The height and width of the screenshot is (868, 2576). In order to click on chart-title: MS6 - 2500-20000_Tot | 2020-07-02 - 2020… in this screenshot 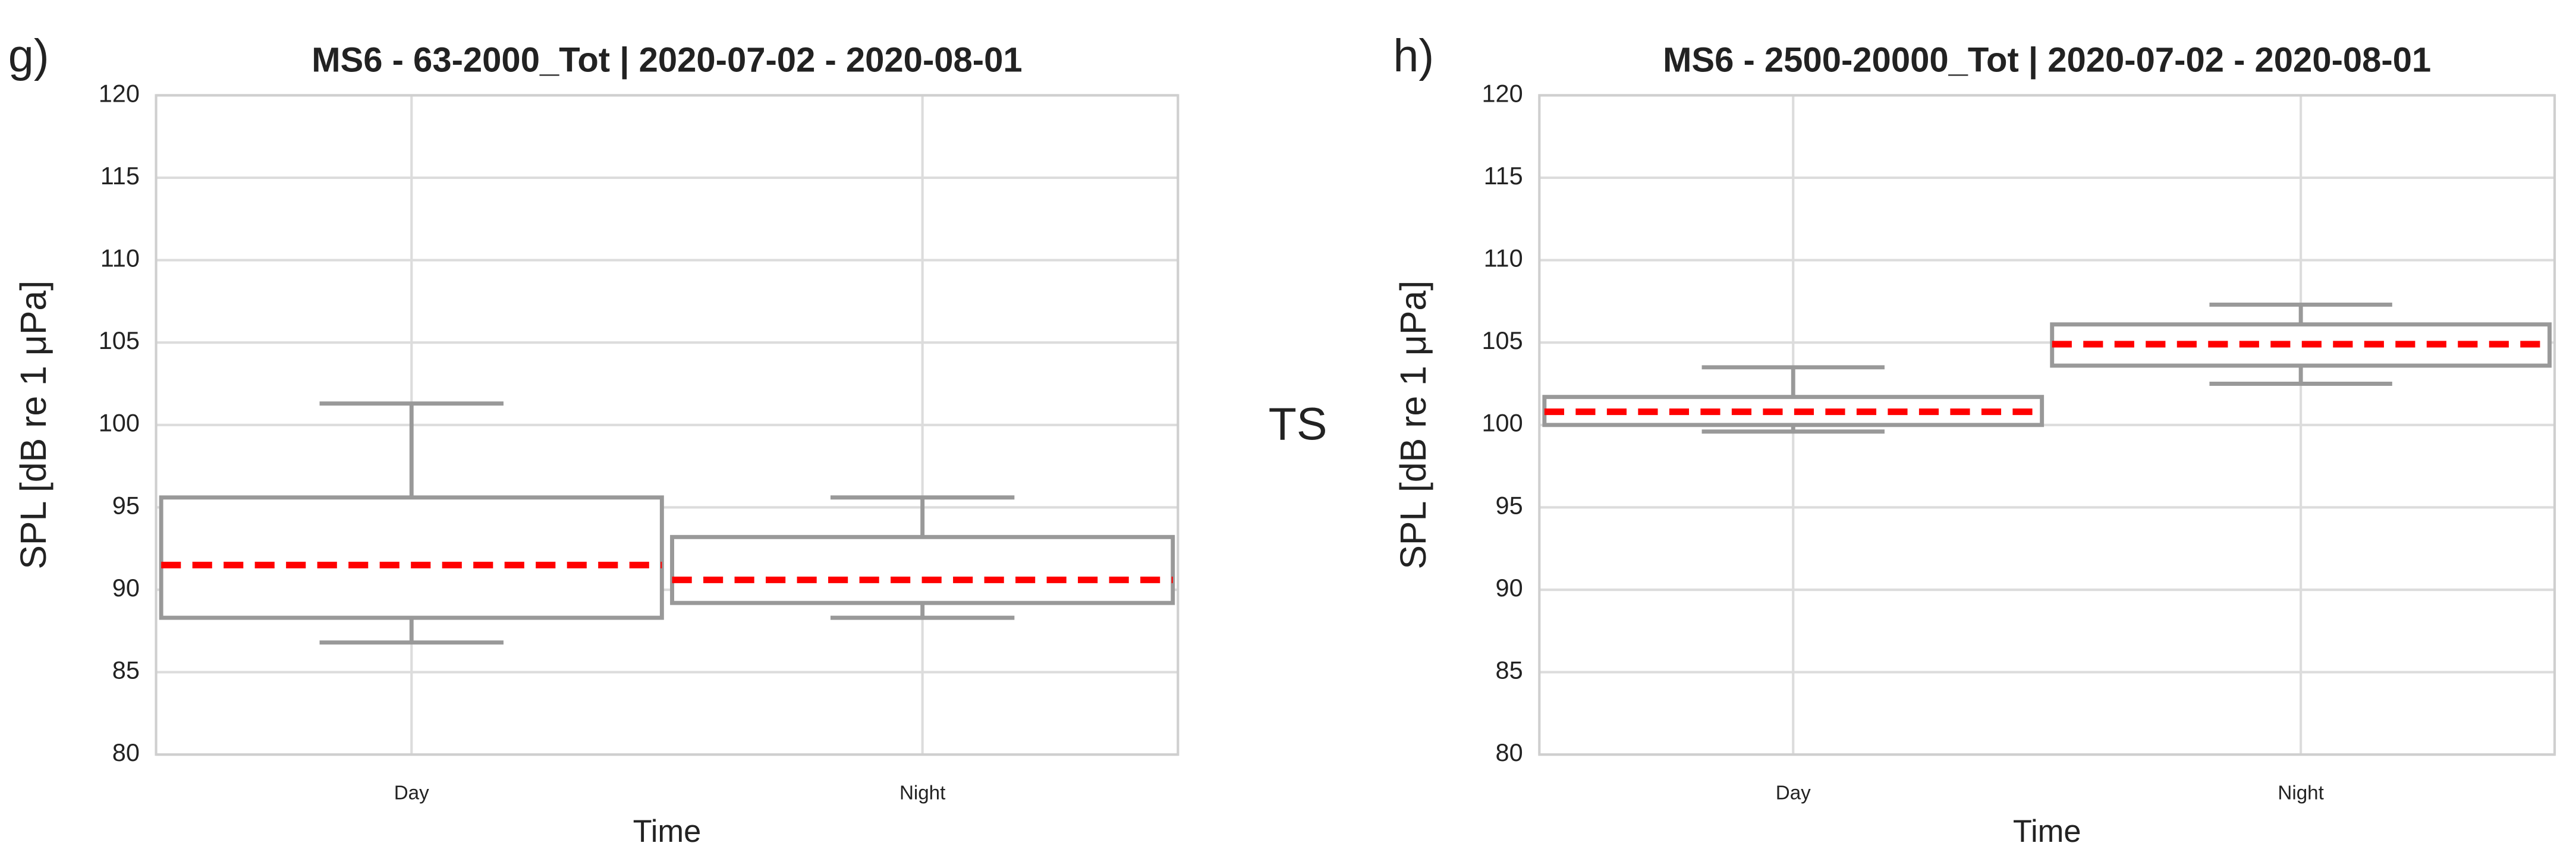, I will do `click(2047, 59)`.